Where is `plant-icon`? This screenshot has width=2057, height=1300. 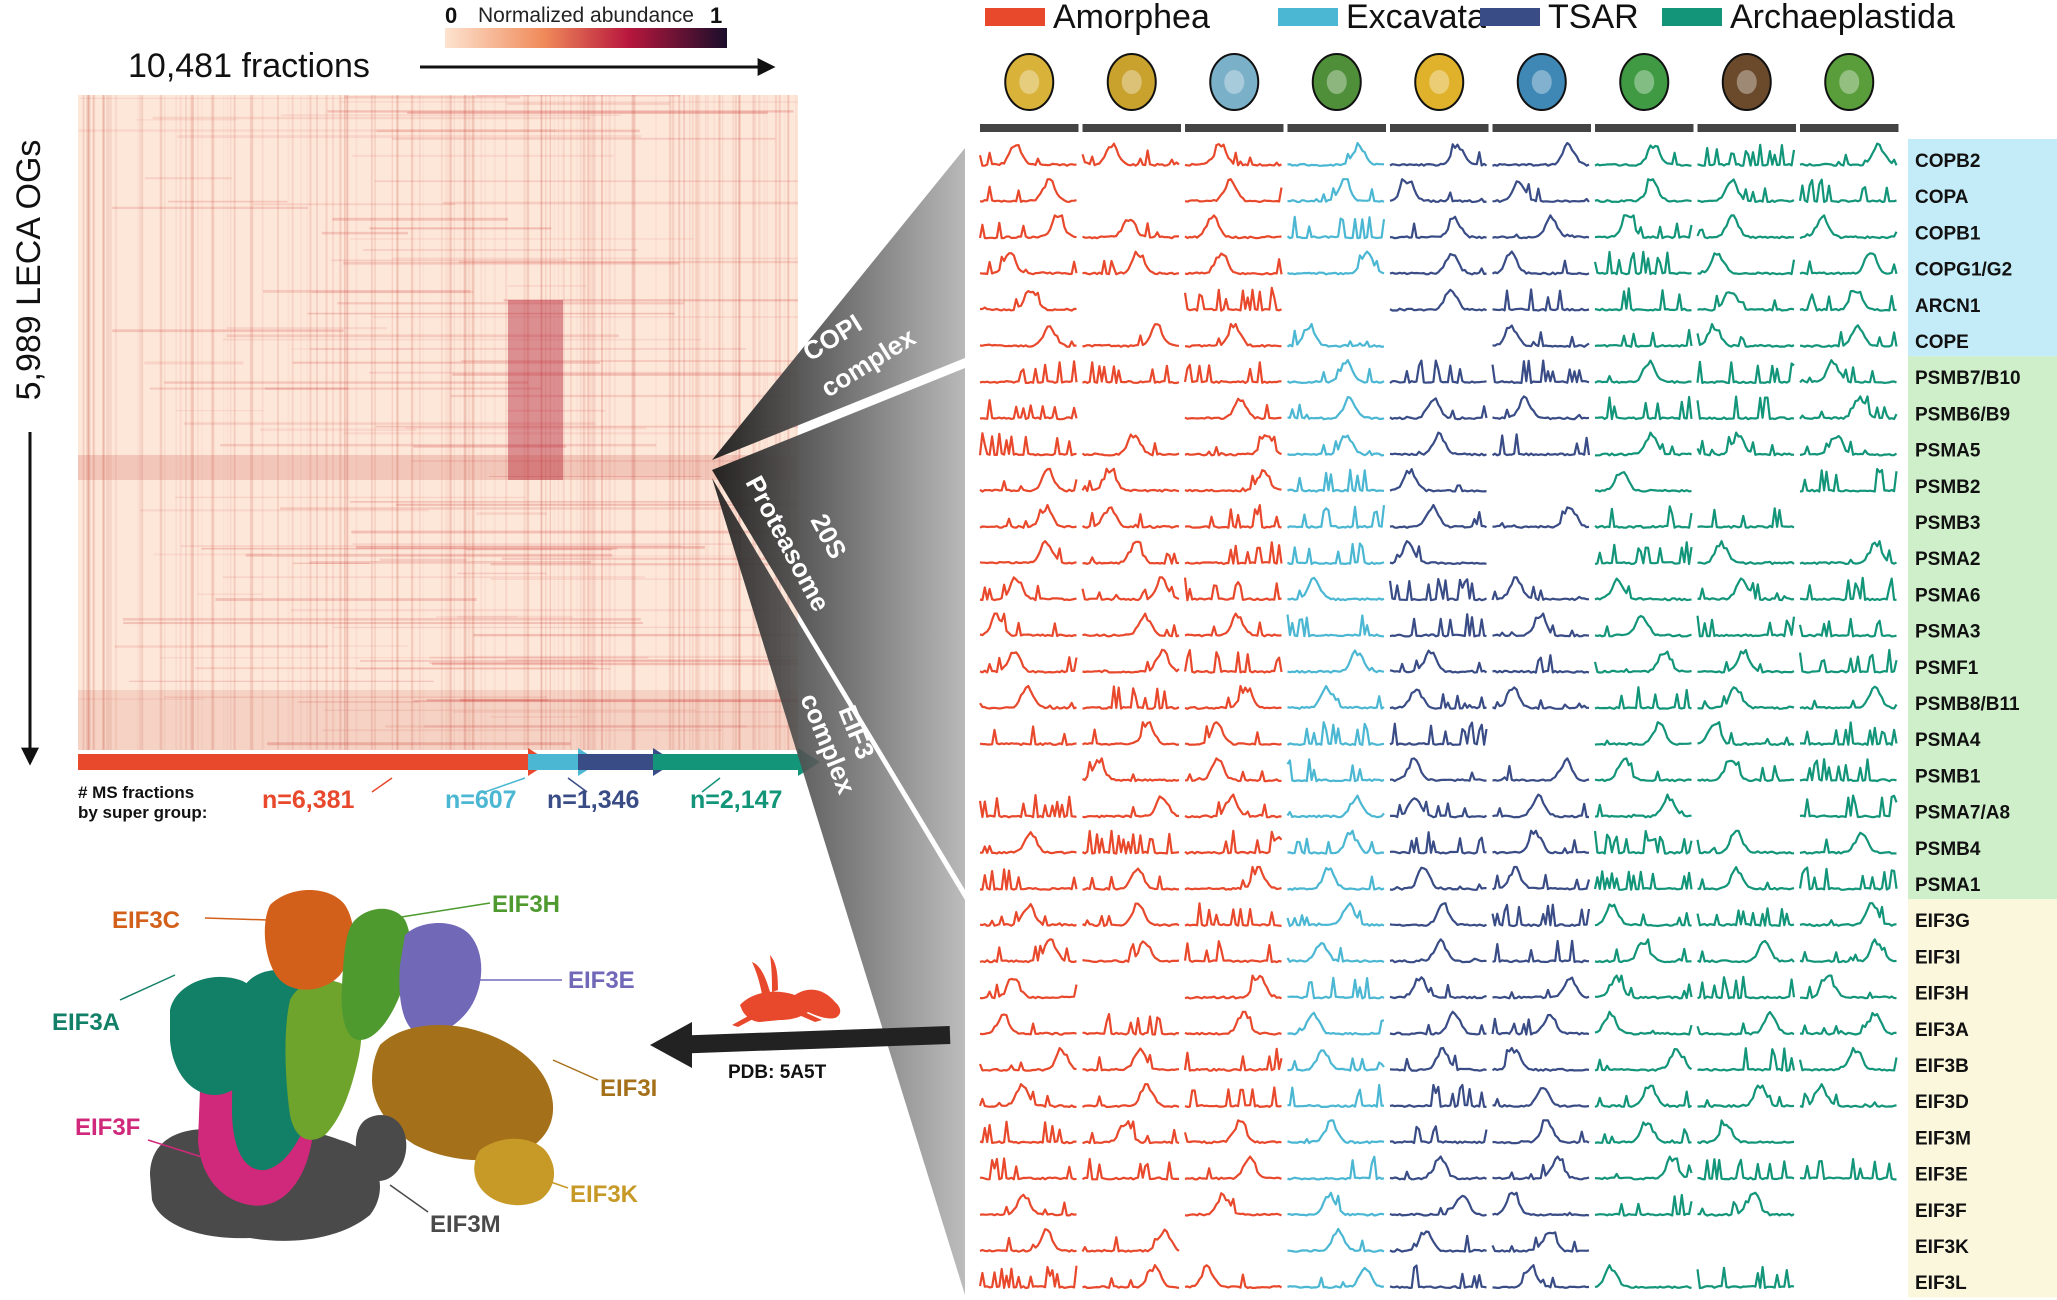
plant-icon is located at coordinates (1849, 82).